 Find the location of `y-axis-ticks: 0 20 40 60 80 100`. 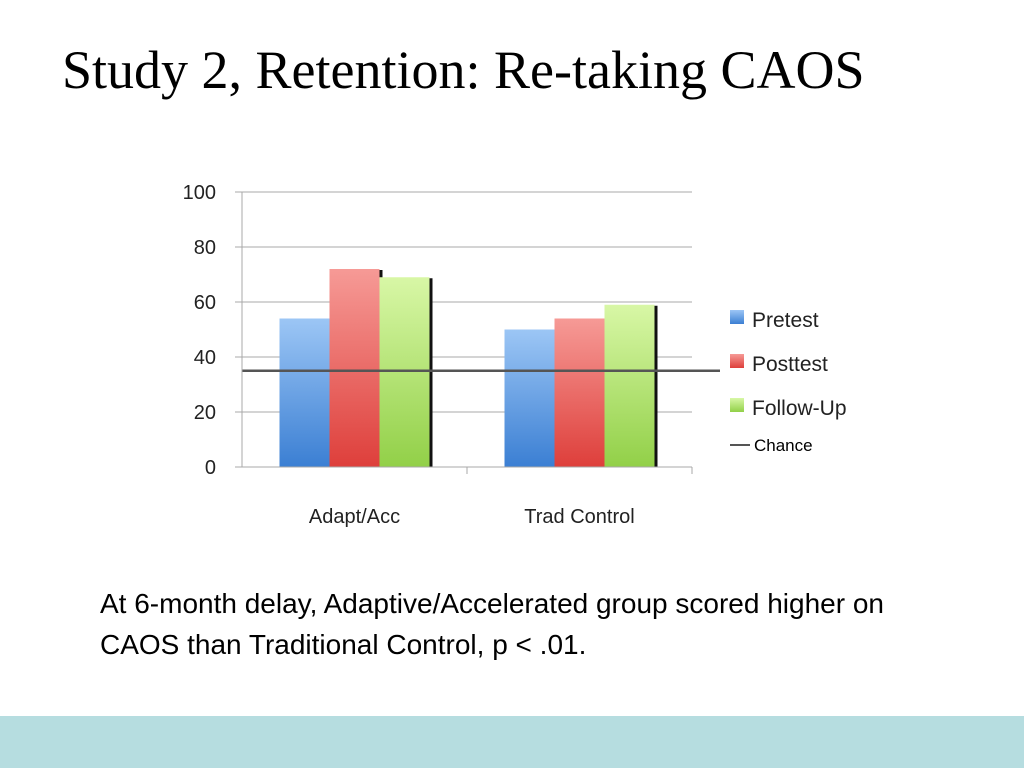

y-axis-ticks: 0 20 40 60 80 100 is located at coordinates (199, 330).